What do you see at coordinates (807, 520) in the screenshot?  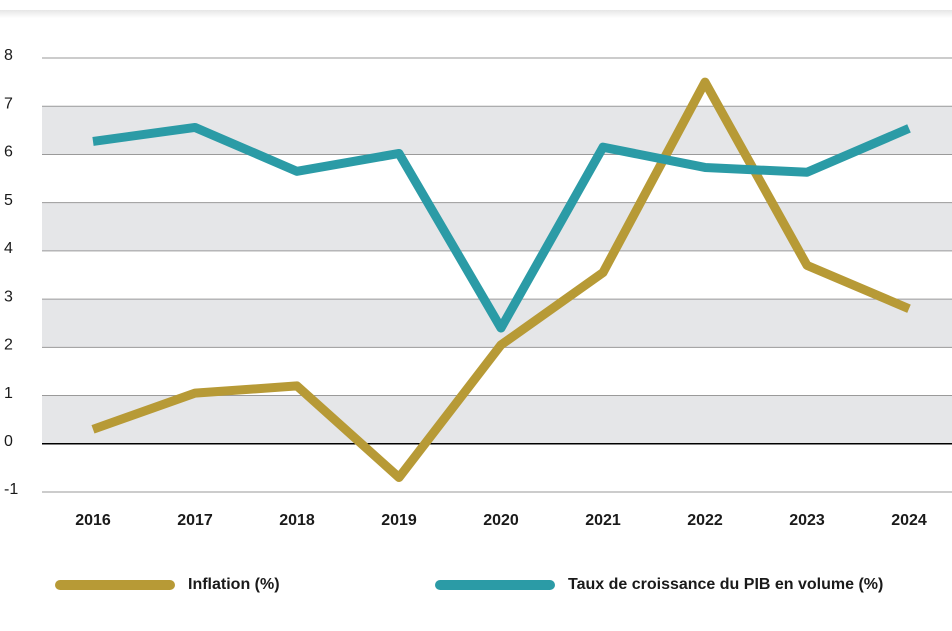 I see `x-tick-label: 2023` at bounding box center [807, 520].